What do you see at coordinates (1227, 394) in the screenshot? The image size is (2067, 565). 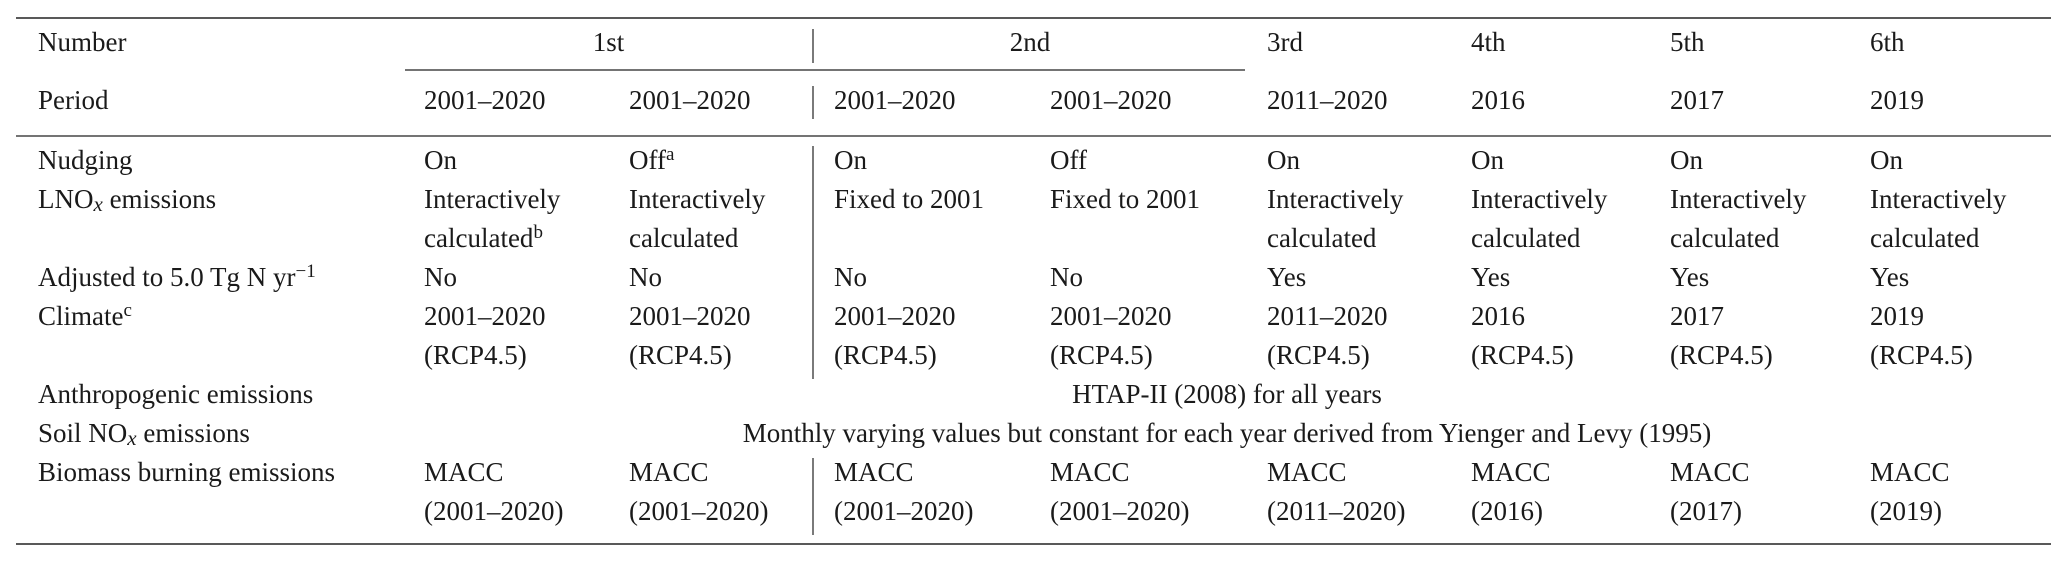 I see `spanning-cell: HTAP-II (2008) for all years` at bounding box center [1227, 394].